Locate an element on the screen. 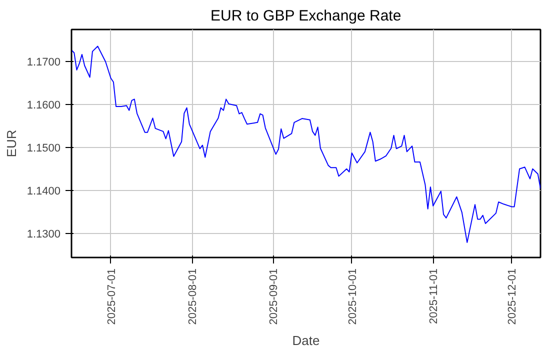 This screenshot has height=350, width=550. x-tick-label: 2025-07-01 is located at coordinates (112, 296).